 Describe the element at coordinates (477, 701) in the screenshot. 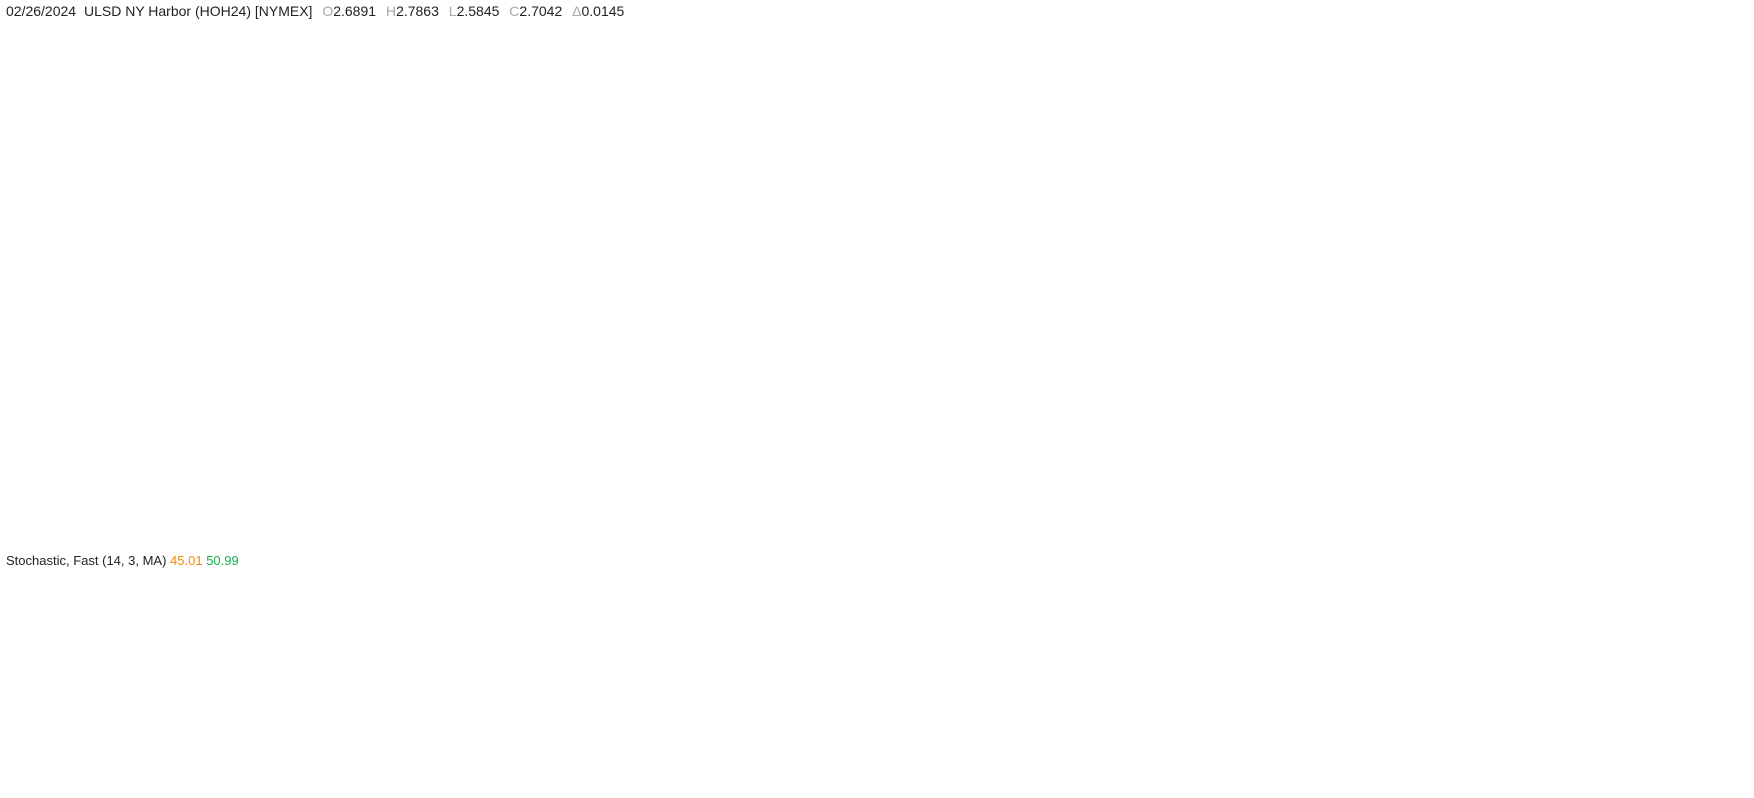

I see `time-tick-label: Apr '22` at that location.